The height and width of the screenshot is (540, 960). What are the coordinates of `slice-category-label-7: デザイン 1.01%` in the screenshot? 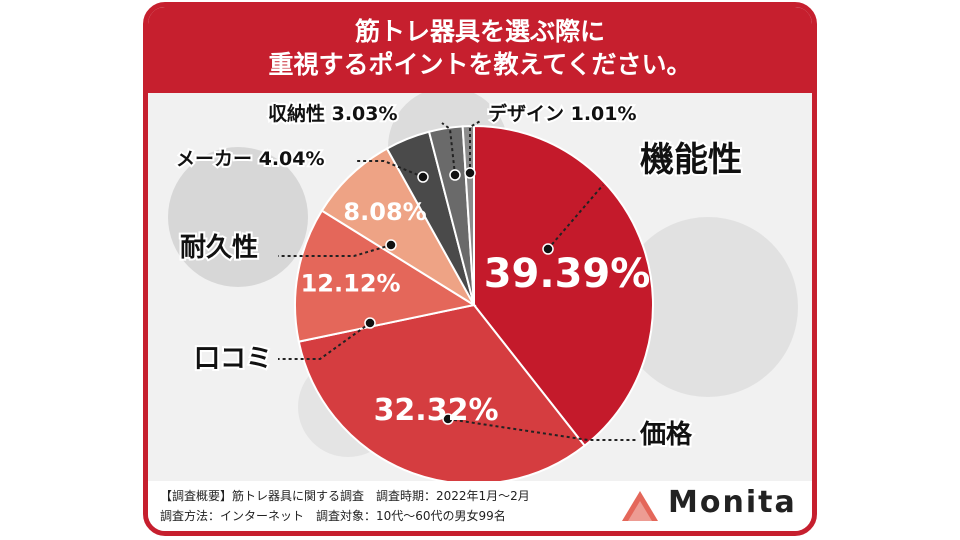 It's located at (562, 113).